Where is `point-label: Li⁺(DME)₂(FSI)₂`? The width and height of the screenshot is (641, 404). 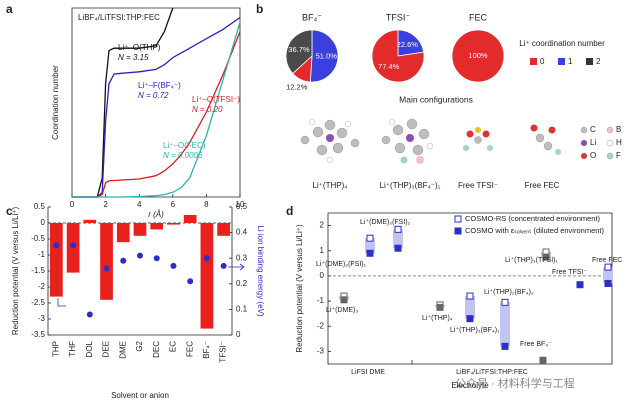
point-label: Li⁺(DME)₂(FSI)₂ is located at coordinates (385, 222).